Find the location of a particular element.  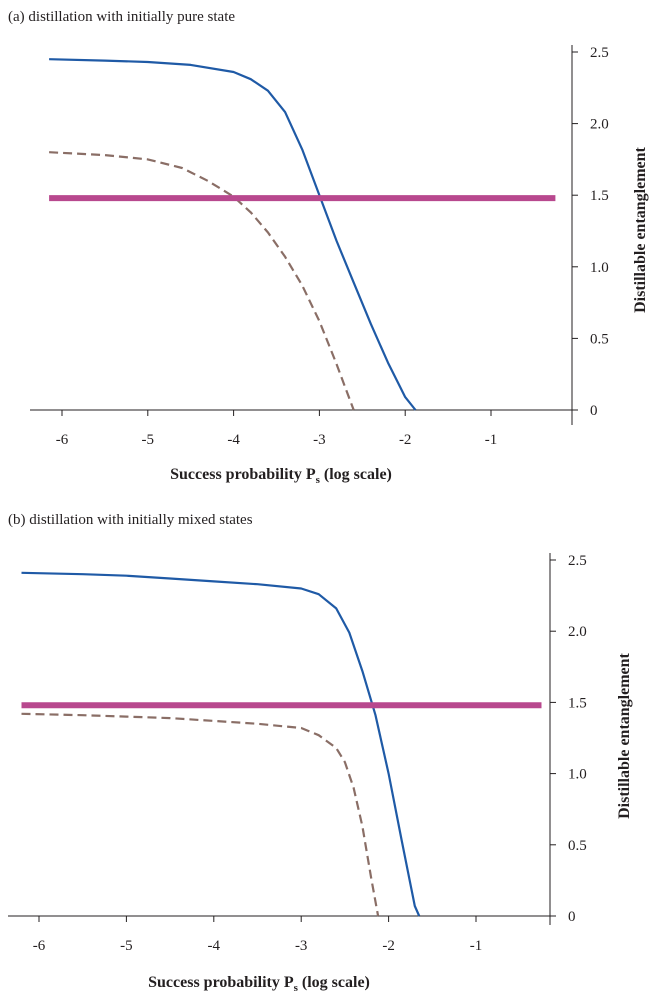

chart-b-x-tick-label: -3 is located at coordinates (301, 946).